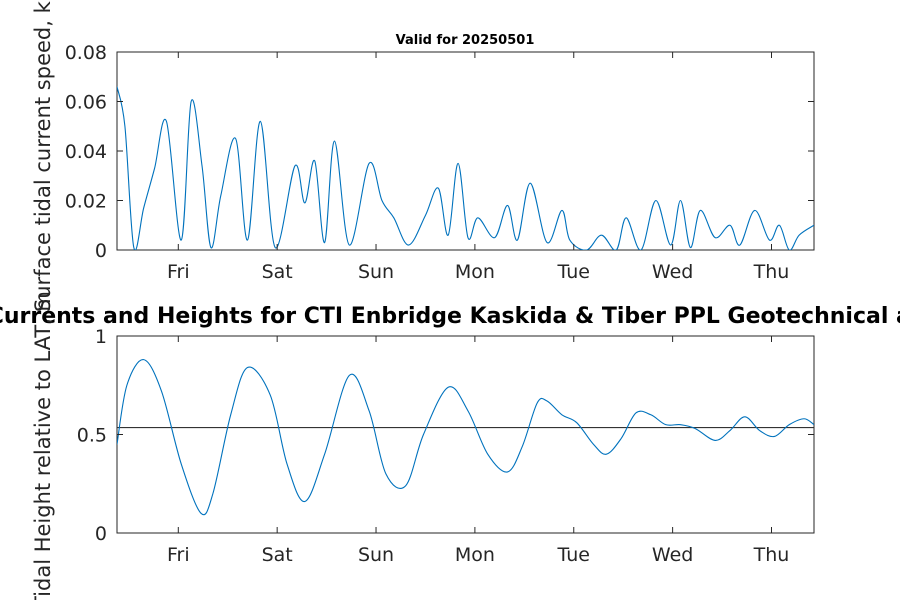 Image resolution: width=900 pixels, height=600 pixels. What do you see at coordinates (86, 53) in the screenshot?
I see `current-ytick-label: 0.08` at bounding box center [86, 53].